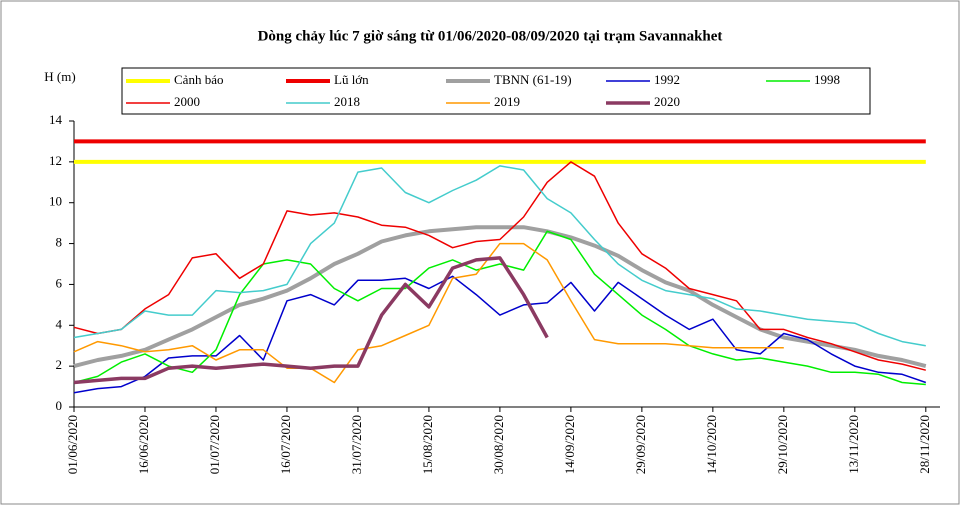 Image resolution: width=960 pixels, height=505 pixels. Describe the element at coordinates (59, 282) in the screenshot. I see `y-tick-label: 6` at that location.